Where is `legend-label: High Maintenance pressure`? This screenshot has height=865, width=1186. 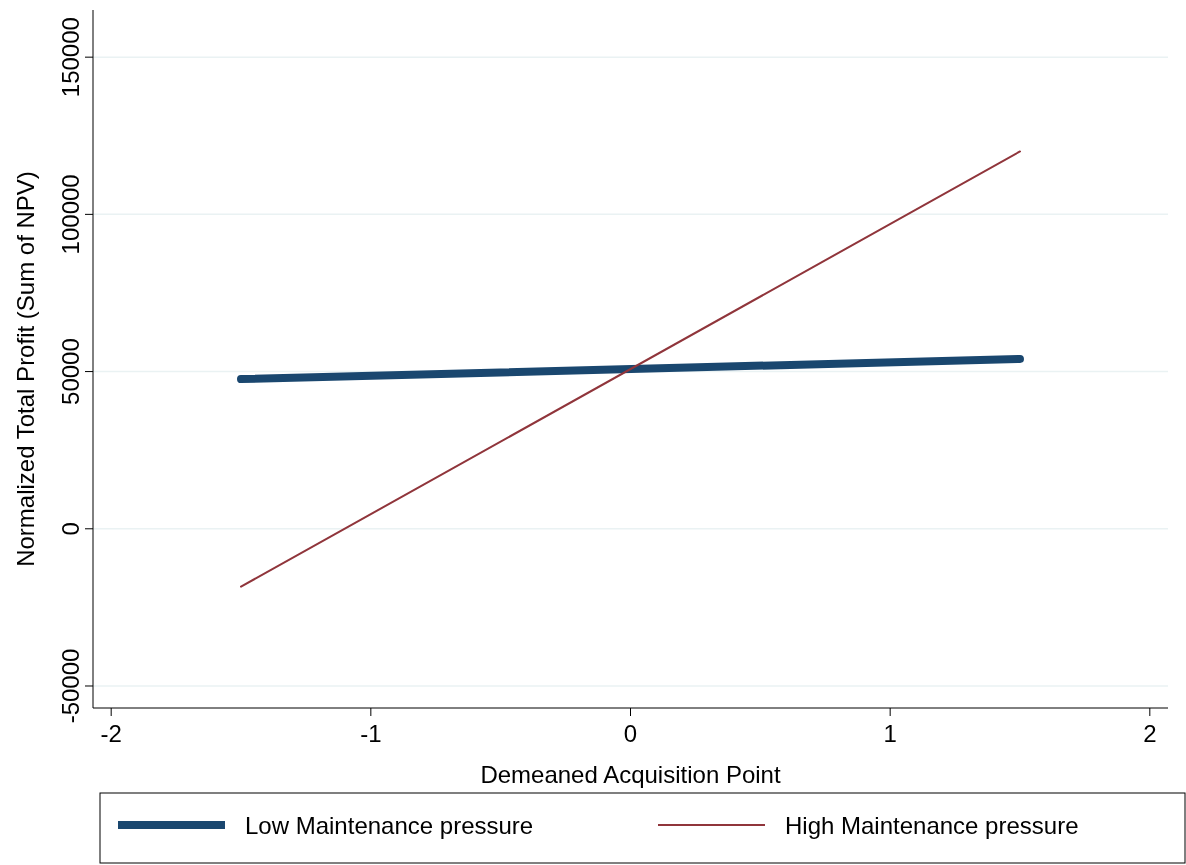
legend-label: High Maintenance pressure is located at coordinates (932, 825).